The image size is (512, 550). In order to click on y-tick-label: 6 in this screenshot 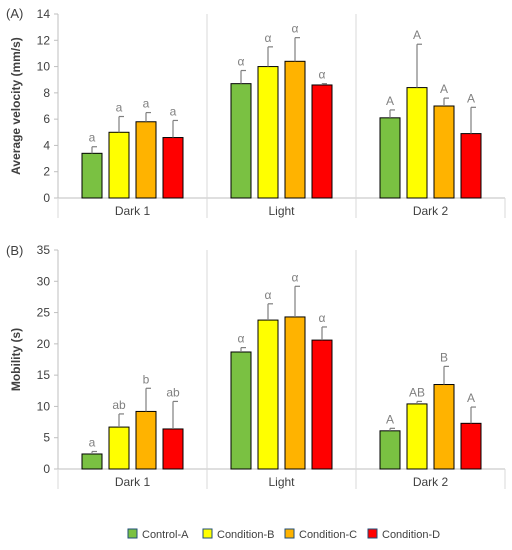, I will do `click(46, 119)`.